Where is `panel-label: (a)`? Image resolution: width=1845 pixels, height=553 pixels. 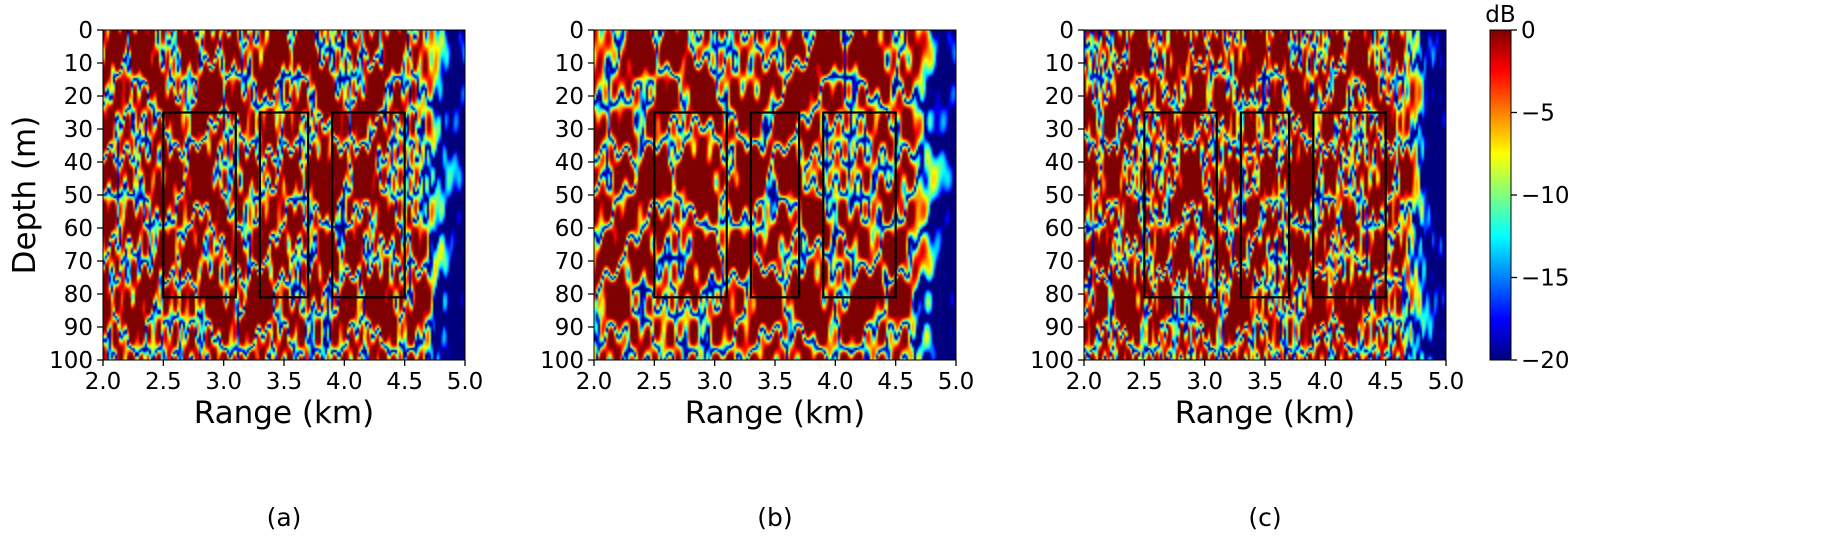
panel-label: (a) is located at coordinates (284, 517).